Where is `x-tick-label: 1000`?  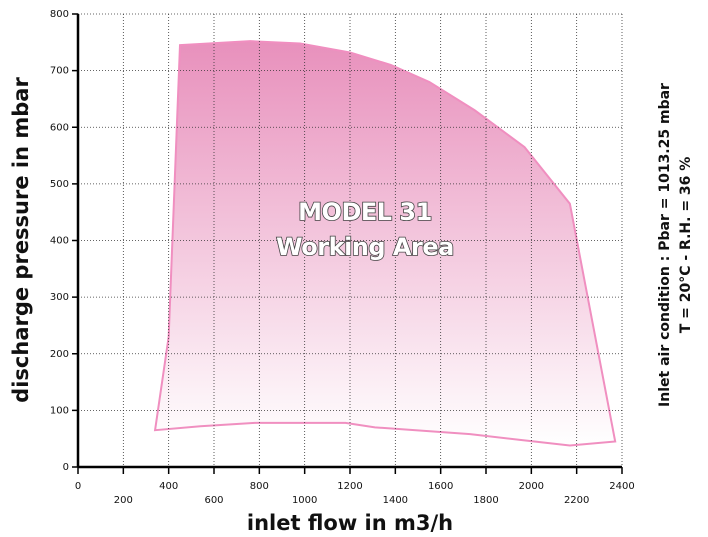 x-tick-label: 1000 is located at coordinates (304, 500).